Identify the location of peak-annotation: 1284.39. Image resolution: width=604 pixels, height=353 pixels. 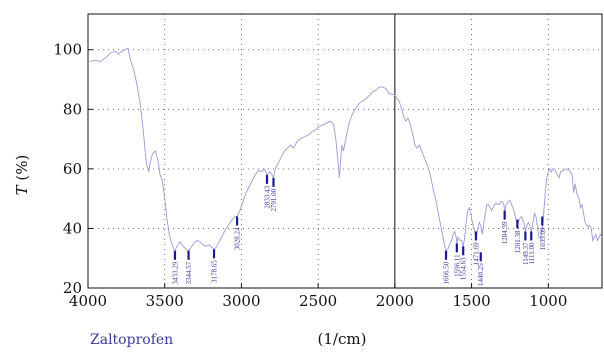
(505, 227).